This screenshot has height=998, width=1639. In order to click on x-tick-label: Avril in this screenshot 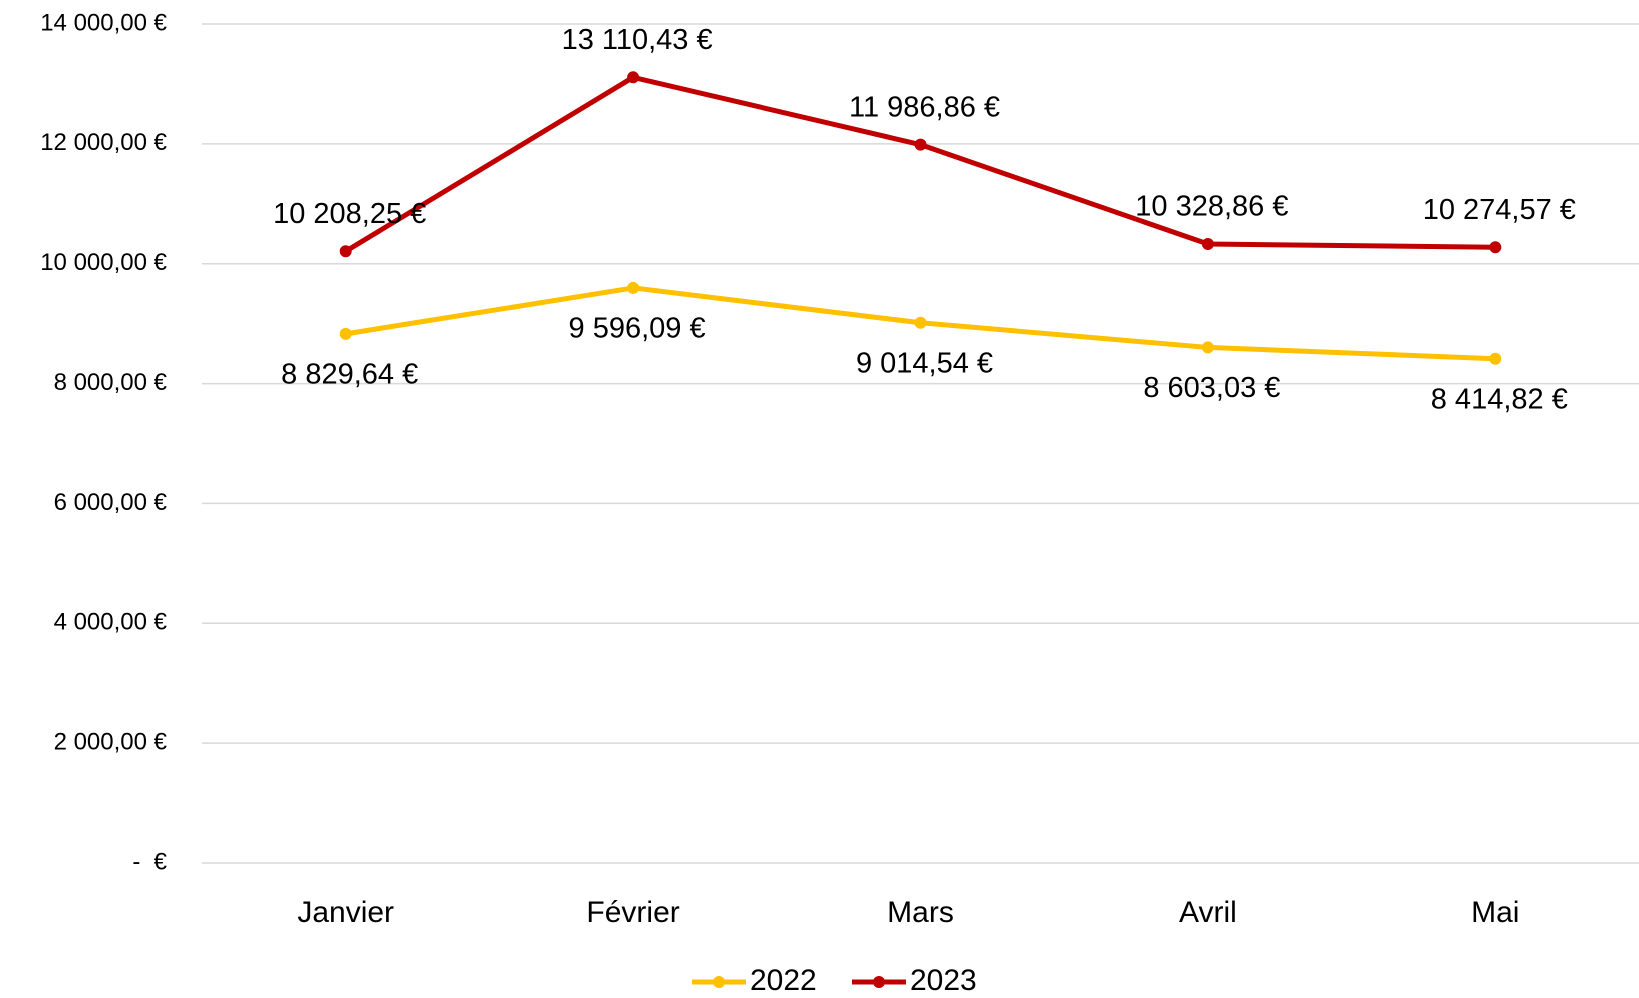, I will do `click(1208, 912)`.